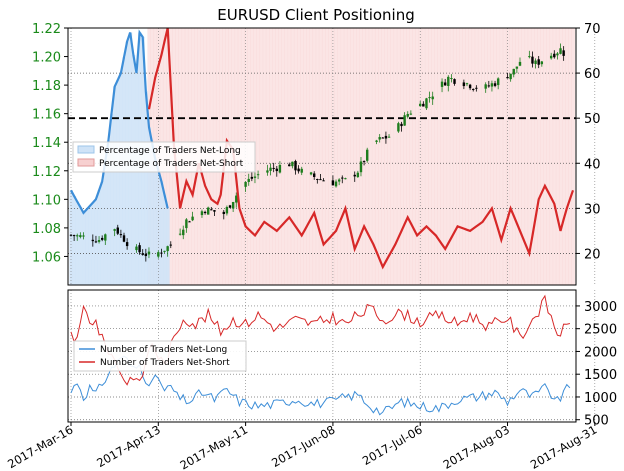  I want to click on percent-tick-label: 30, so click(592, 209).